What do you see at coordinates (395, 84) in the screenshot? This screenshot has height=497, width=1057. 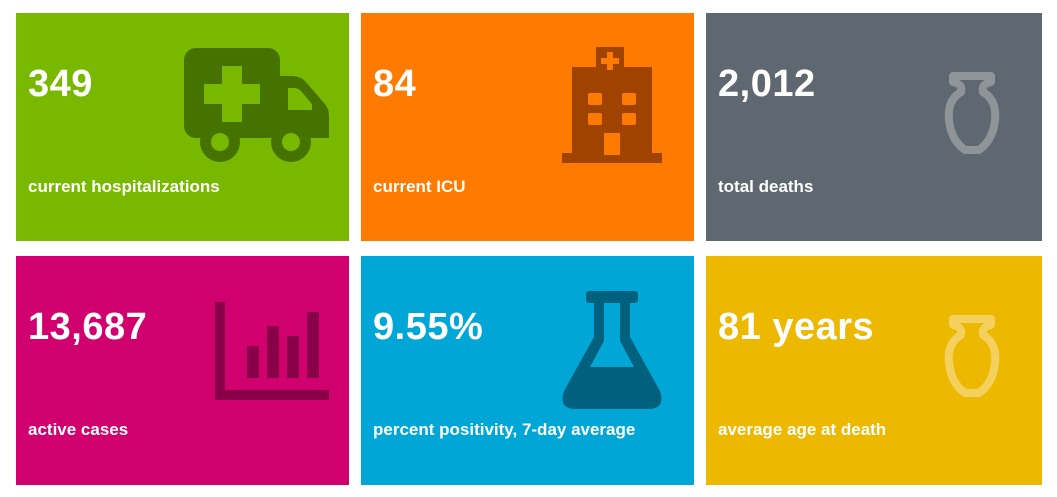 I see `stat-value: 84` at bounding box center [395, 84].